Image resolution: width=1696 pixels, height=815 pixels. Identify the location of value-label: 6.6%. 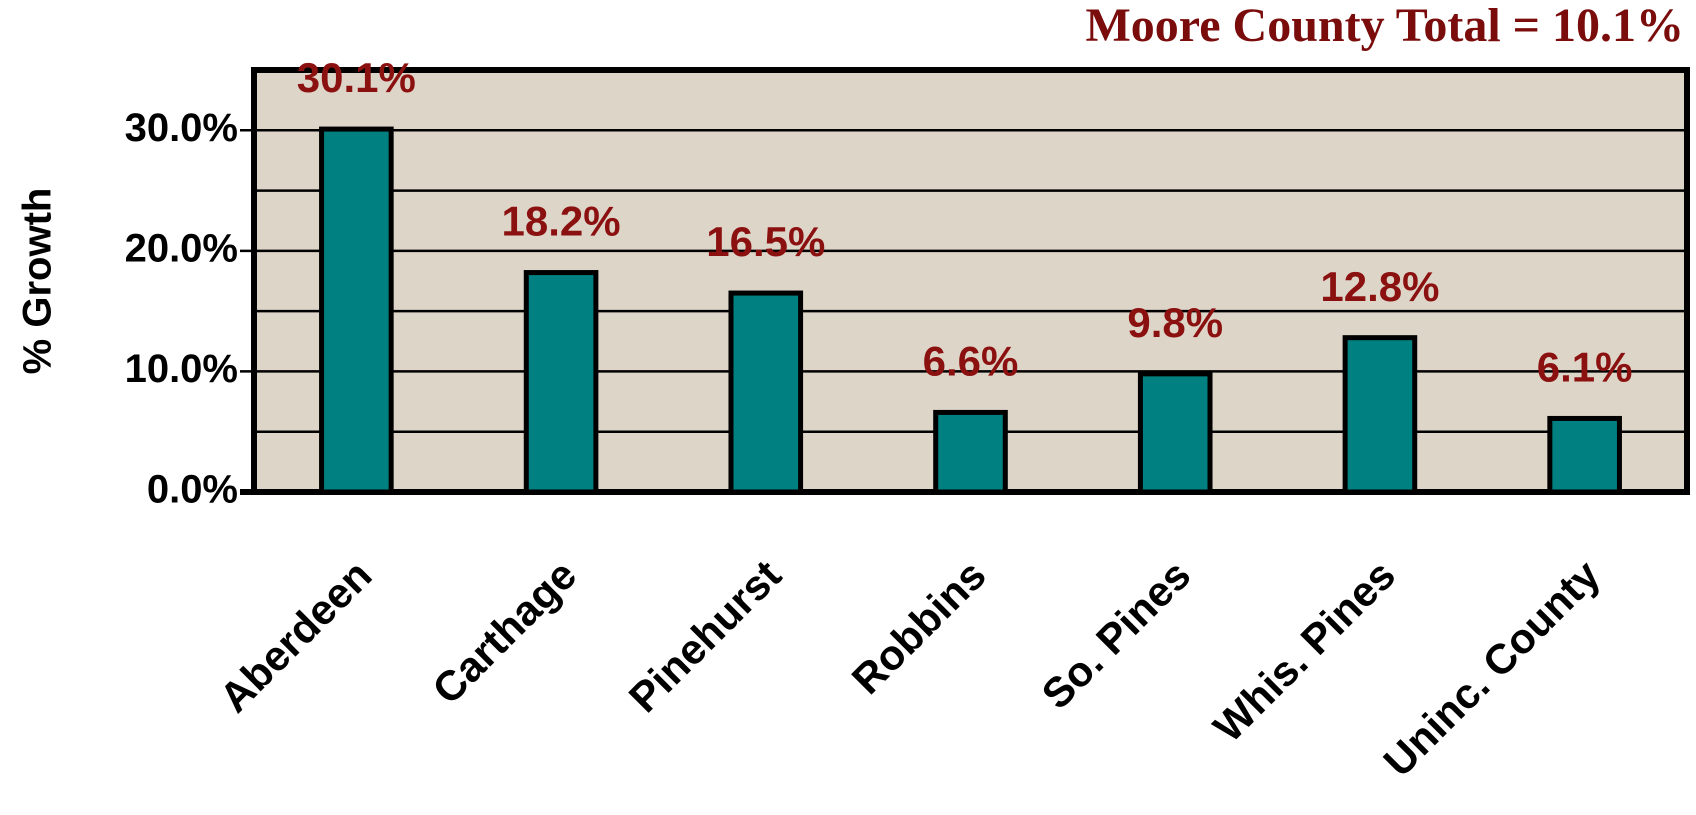
(971, 361).